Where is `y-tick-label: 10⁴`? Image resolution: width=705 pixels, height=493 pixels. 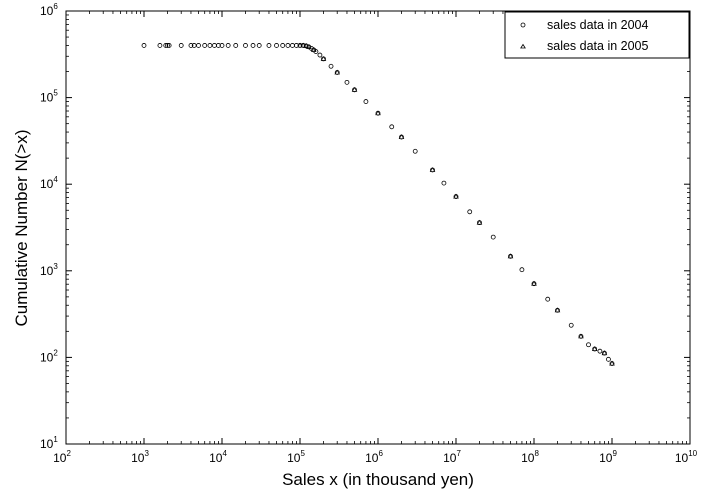 y-tick-label: 10⁴ is located at coordinates (49, 183).